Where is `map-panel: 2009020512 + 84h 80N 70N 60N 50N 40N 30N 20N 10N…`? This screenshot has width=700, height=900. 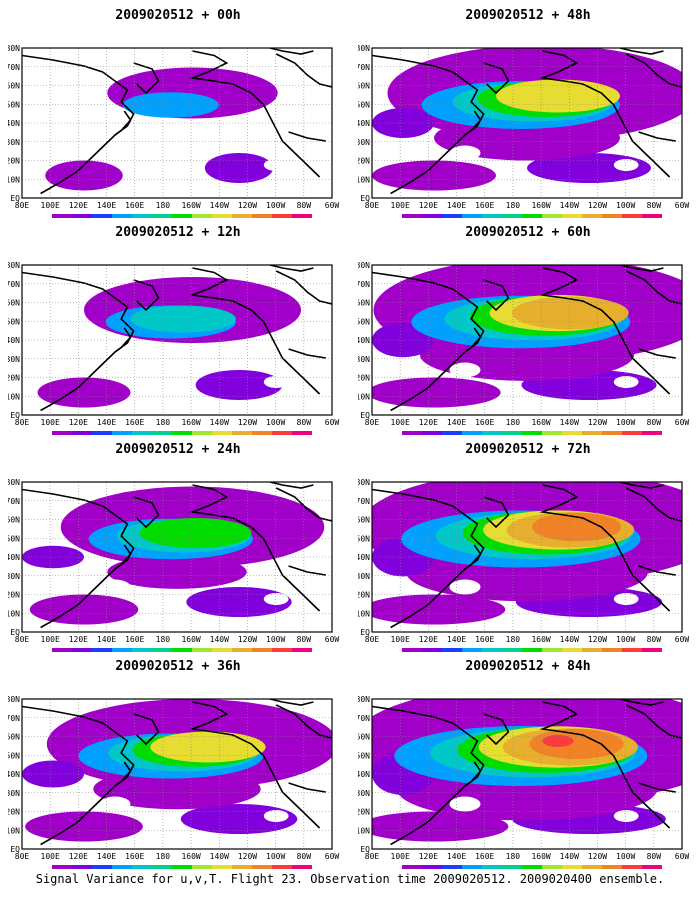
map-panel: 2009020512 + 84h 80N 70N 60N 50N 40N 30N 20N 10N… is located at coordinates (528, 764).